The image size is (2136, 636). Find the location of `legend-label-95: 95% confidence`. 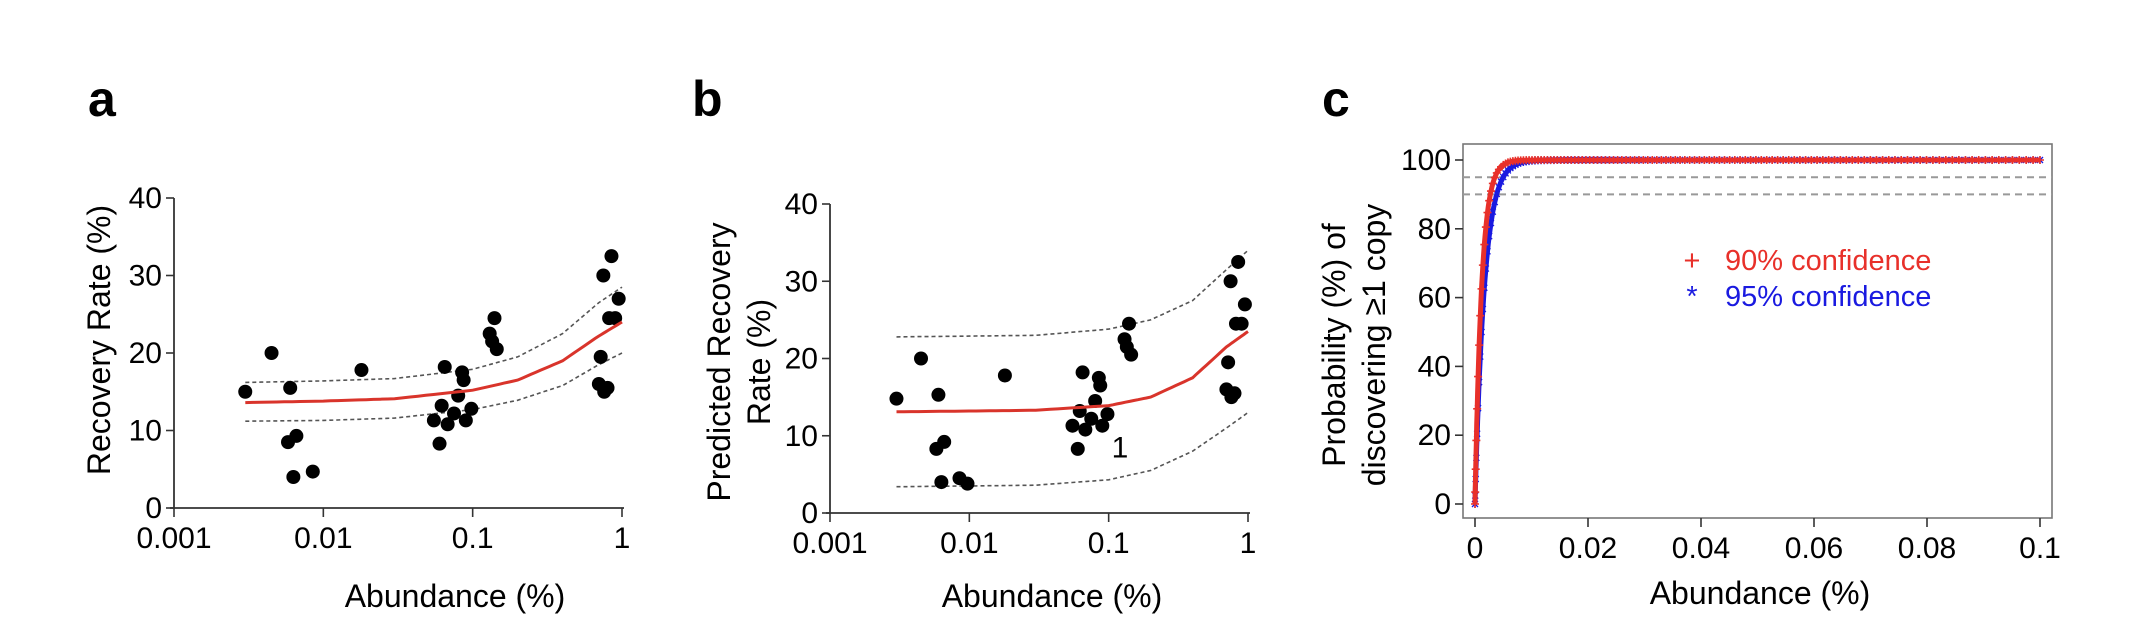

legend-label-95: 95% confidence is located at coordinates (1828, 297).